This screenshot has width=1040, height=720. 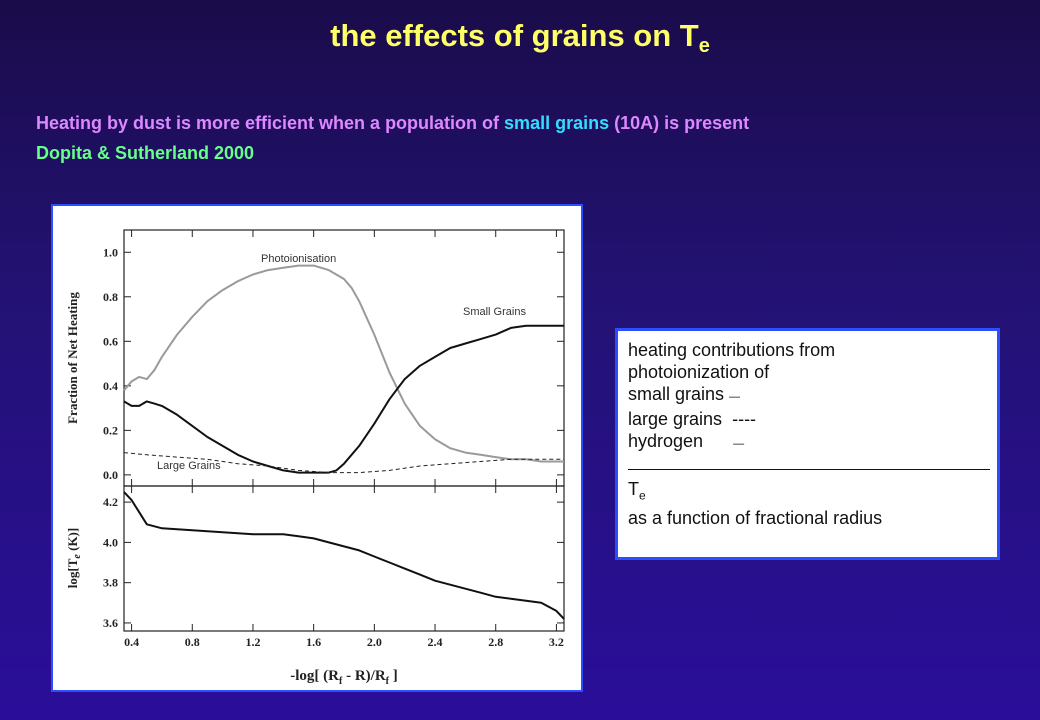 What do you see at coordinates (110, 430) in the screenshot?
I see `ytick-label: 0.2` at bounding box center [110, 430].